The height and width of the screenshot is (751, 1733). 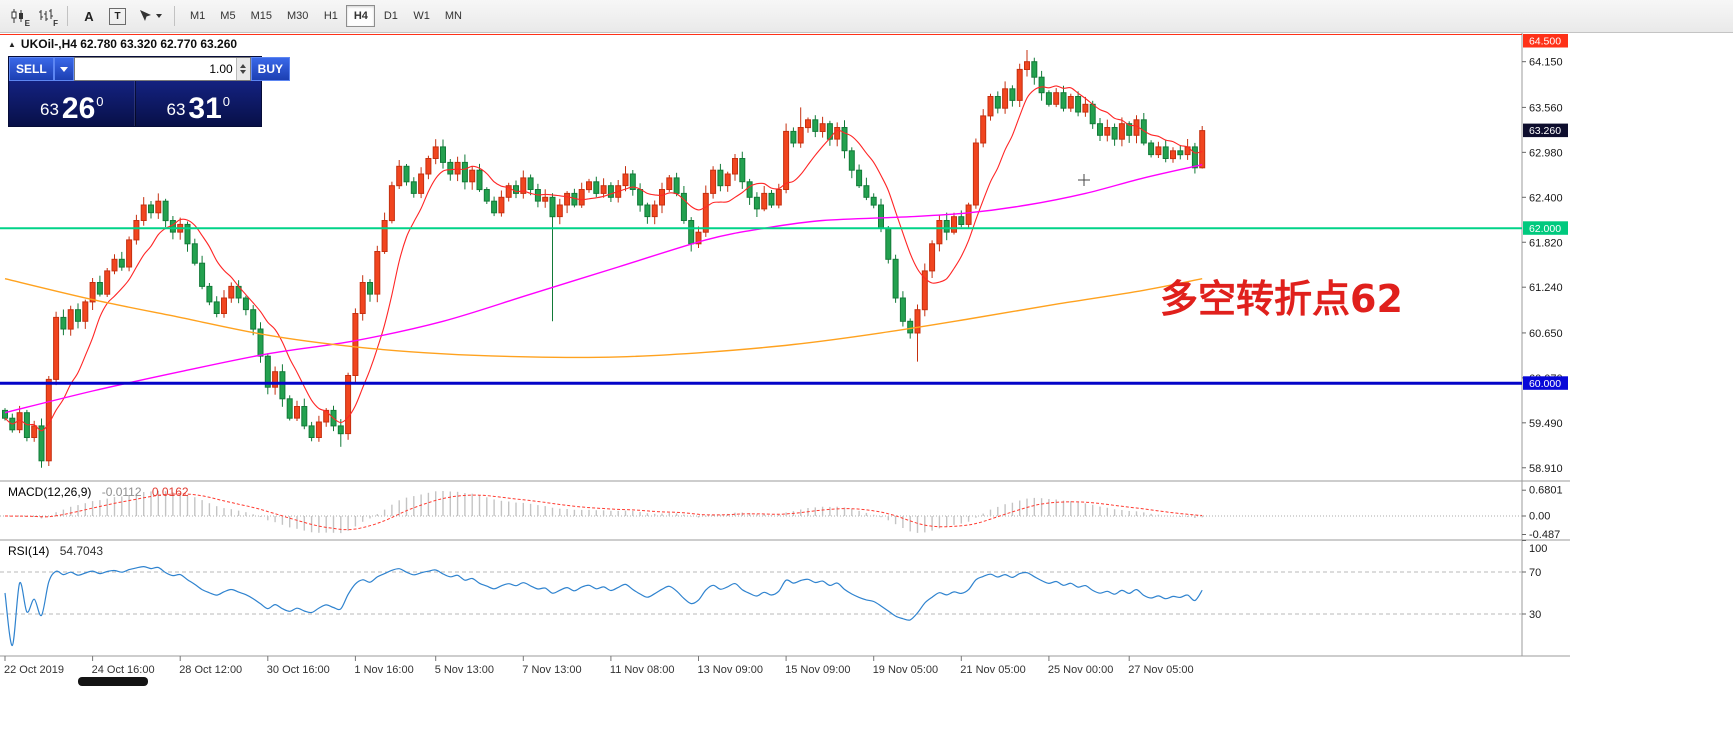 I want to click on svg-text: 15 Nov 09:00, so click(x=817, y=670).